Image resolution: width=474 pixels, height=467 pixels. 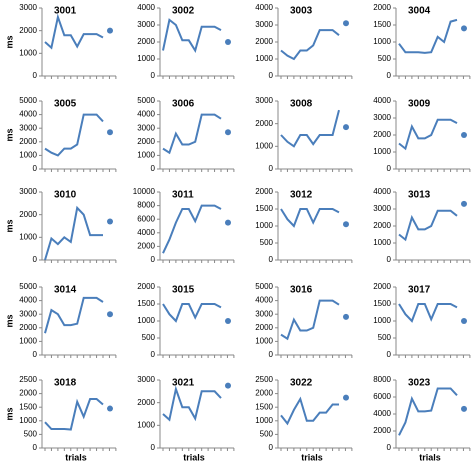 I want to click on y-tick-label: 2500, so click(x=264, y=379).